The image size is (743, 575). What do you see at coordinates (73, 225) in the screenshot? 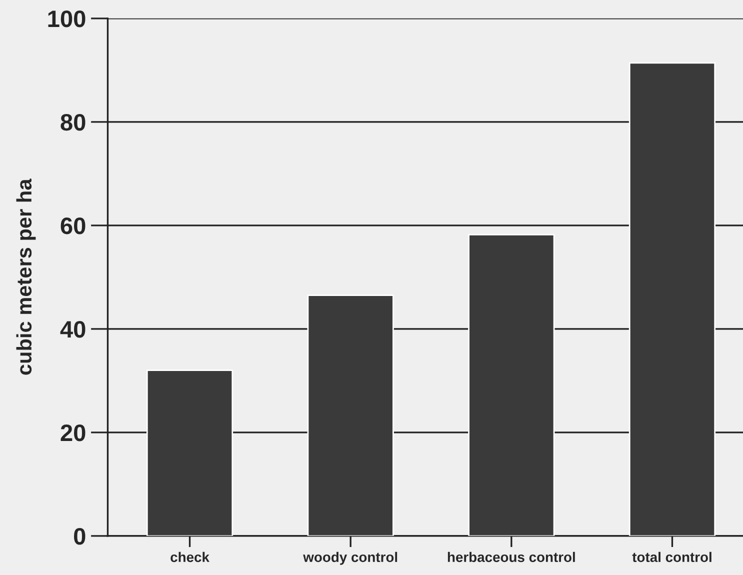
I see `y-tick-label: 60` at bounding box center [73, 225].